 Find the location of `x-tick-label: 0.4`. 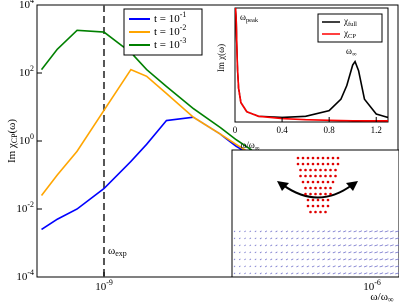

x-tick-label: 0.4 is located at coordinates (282, 130).